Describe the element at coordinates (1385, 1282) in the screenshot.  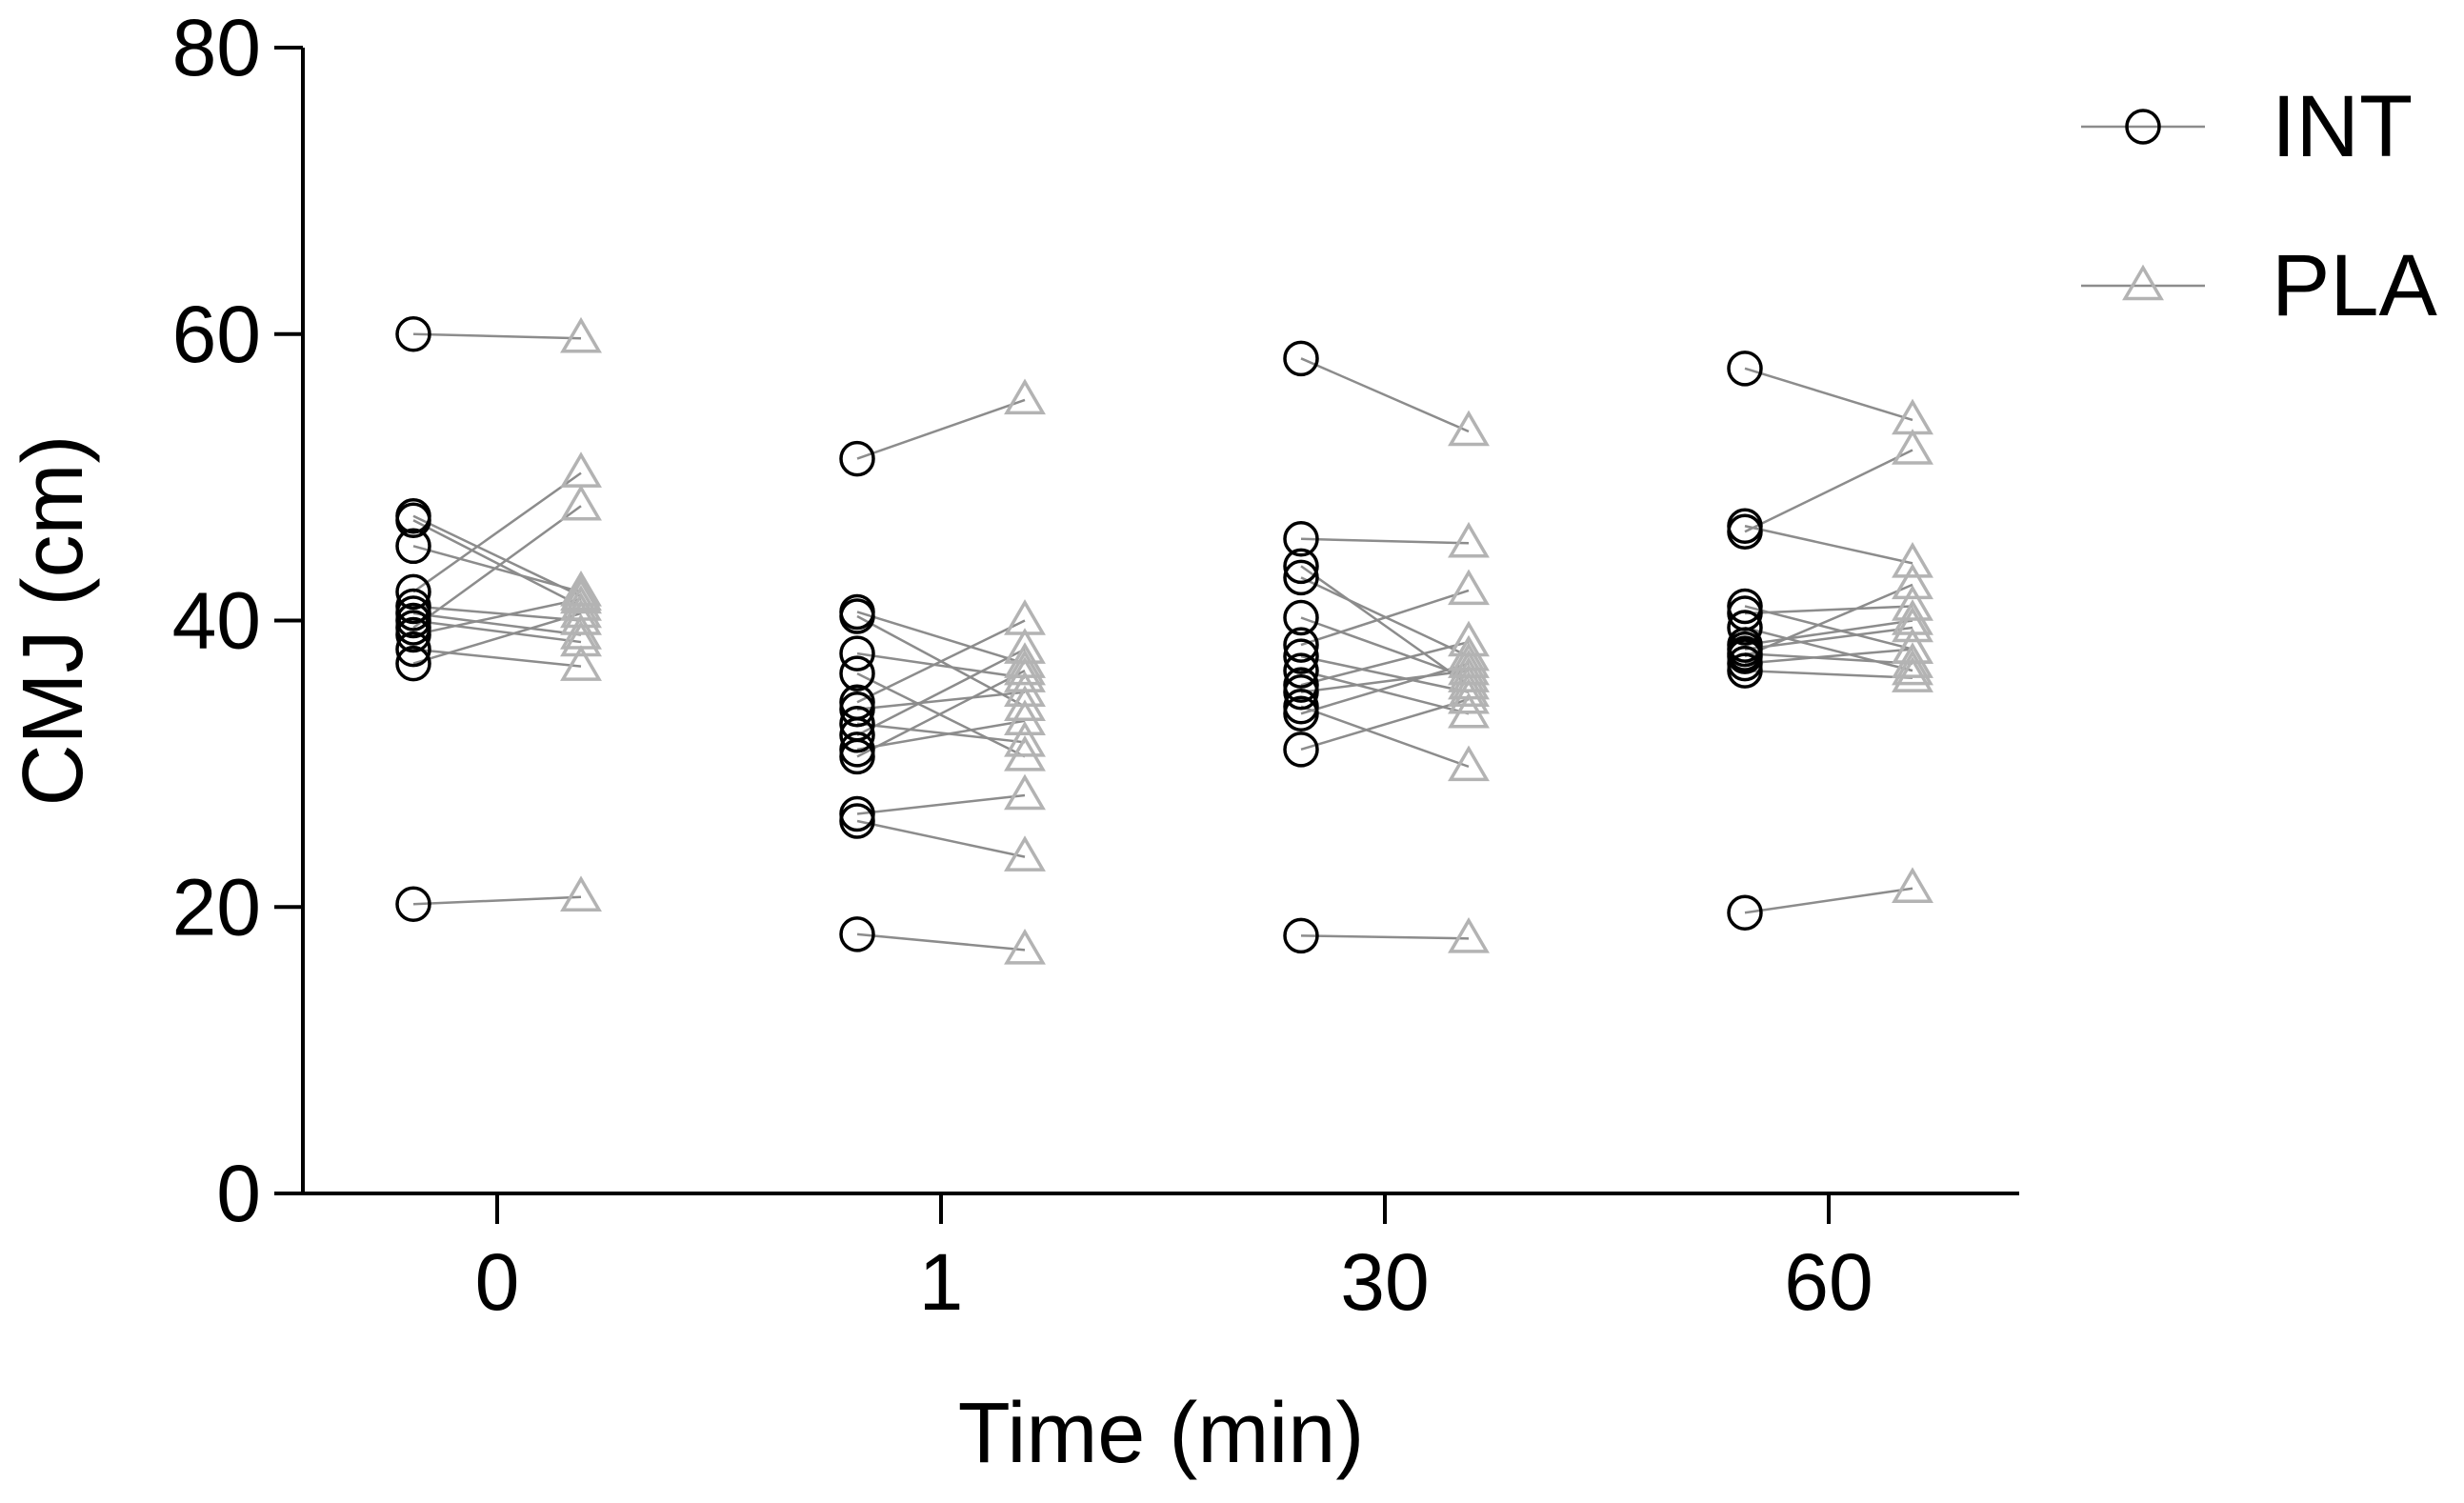
I see `x-tick-label: 30` at that location.